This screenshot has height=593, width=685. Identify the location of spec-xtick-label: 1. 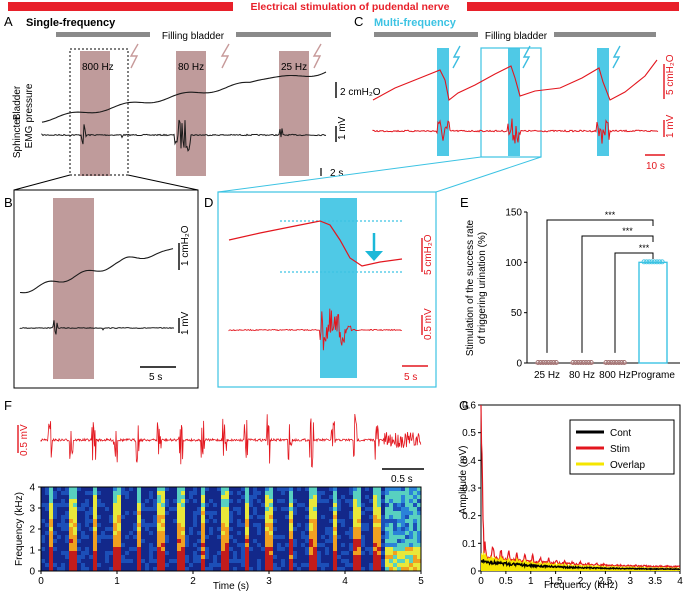
(117, 581).